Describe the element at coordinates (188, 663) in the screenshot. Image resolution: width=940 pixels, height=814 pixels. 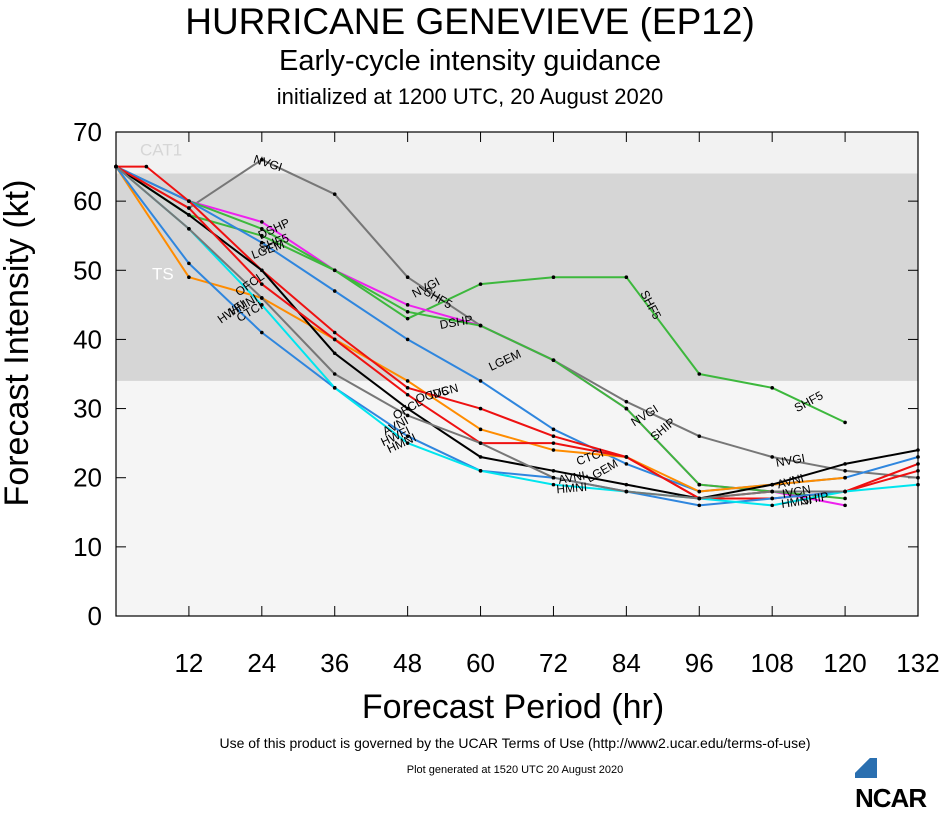
I see `x-tick-label: 12` at that location.